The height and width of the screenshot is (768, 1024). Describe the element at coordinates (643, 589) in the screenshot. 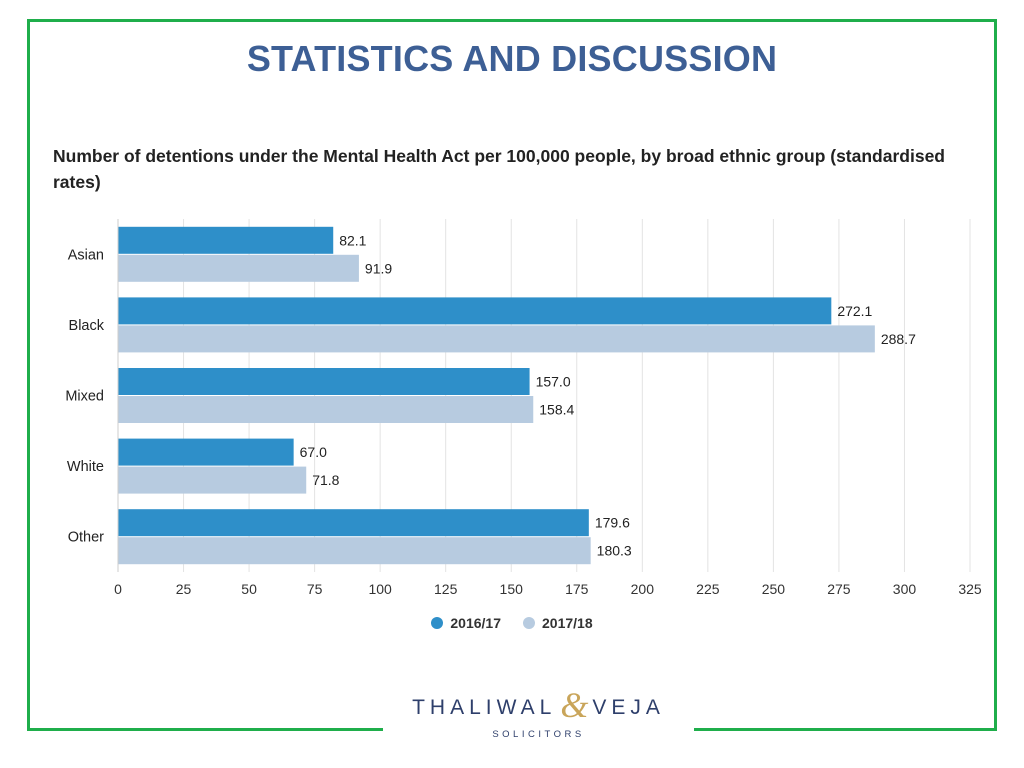

I see `x-tick-label: 200` at that location.